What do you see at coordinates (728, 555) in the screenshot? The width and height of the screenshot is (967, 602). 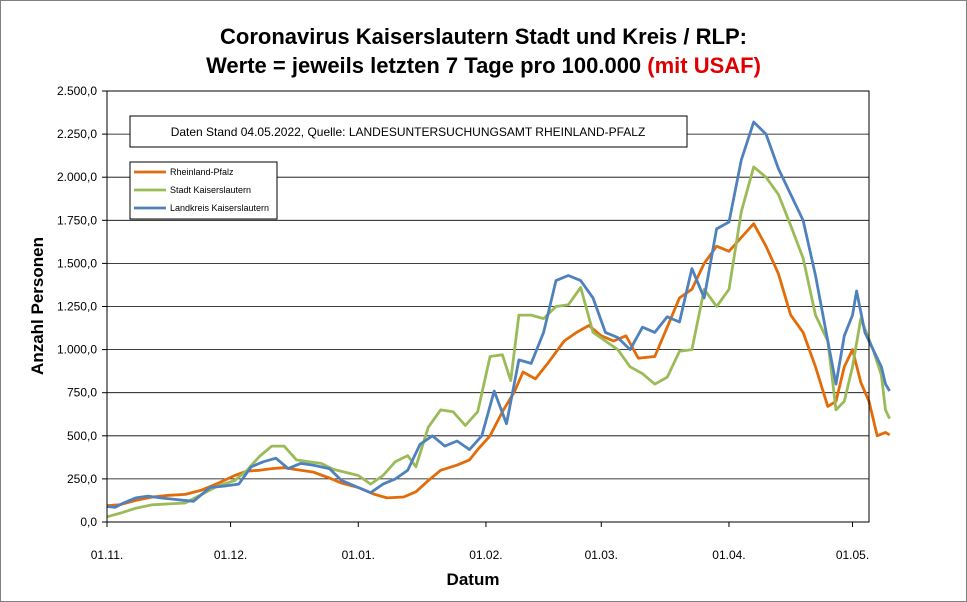 I see `x-tick-label: 01.04.` at bounding box center [728, 555].